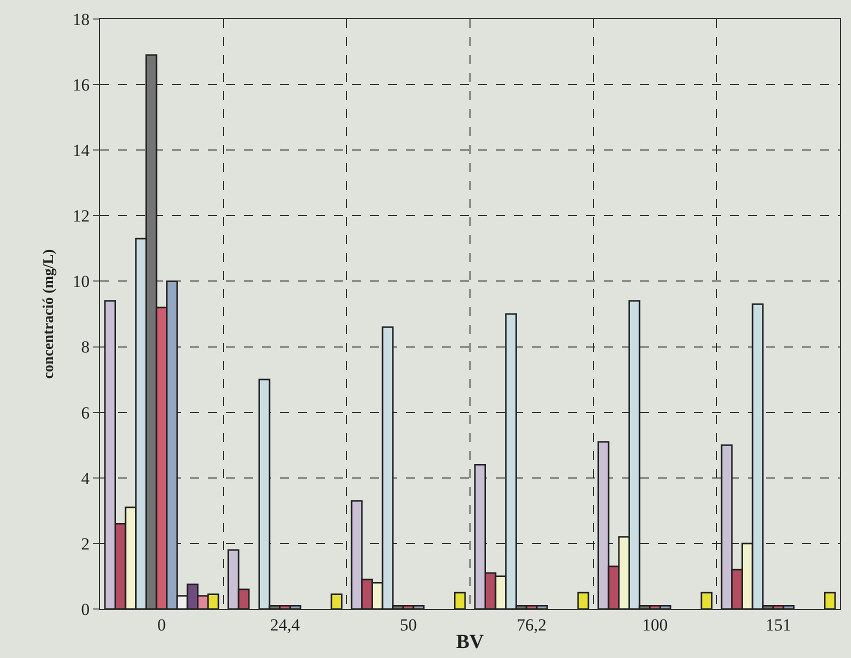 Image resolution: width=851 pixels, height=658 pixels. I want to click on y-tick-label: 8, so click(85, 347).